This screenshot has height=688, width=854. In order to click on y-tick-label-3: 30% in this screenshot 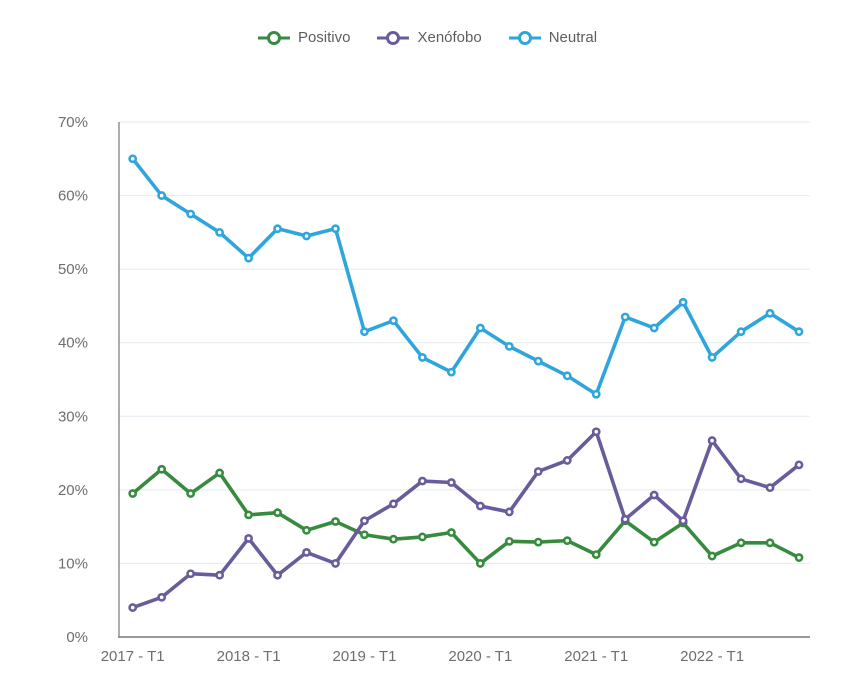, I will do `click(73, 416)`.